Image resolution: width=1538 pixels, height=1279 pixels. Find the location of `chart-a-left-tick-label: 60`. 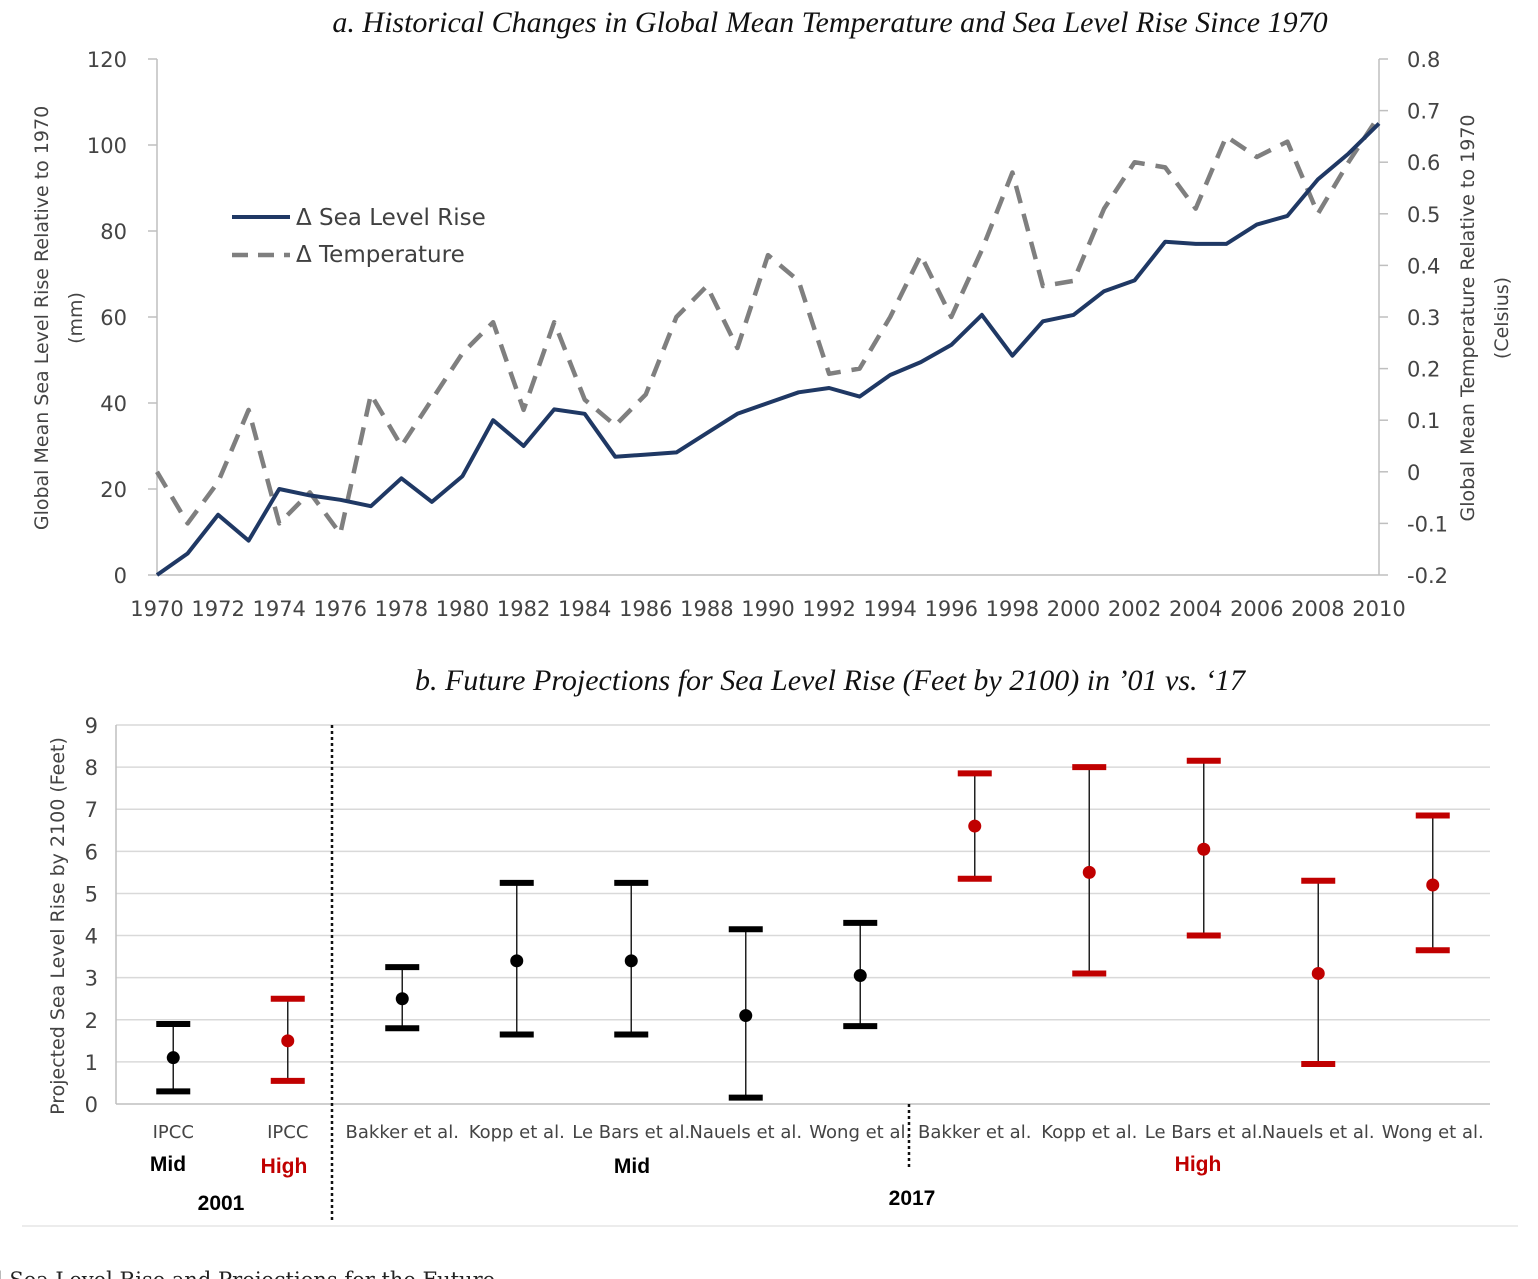

chart-a-left-tick-label: 60 is located at coordinates (113, 318).